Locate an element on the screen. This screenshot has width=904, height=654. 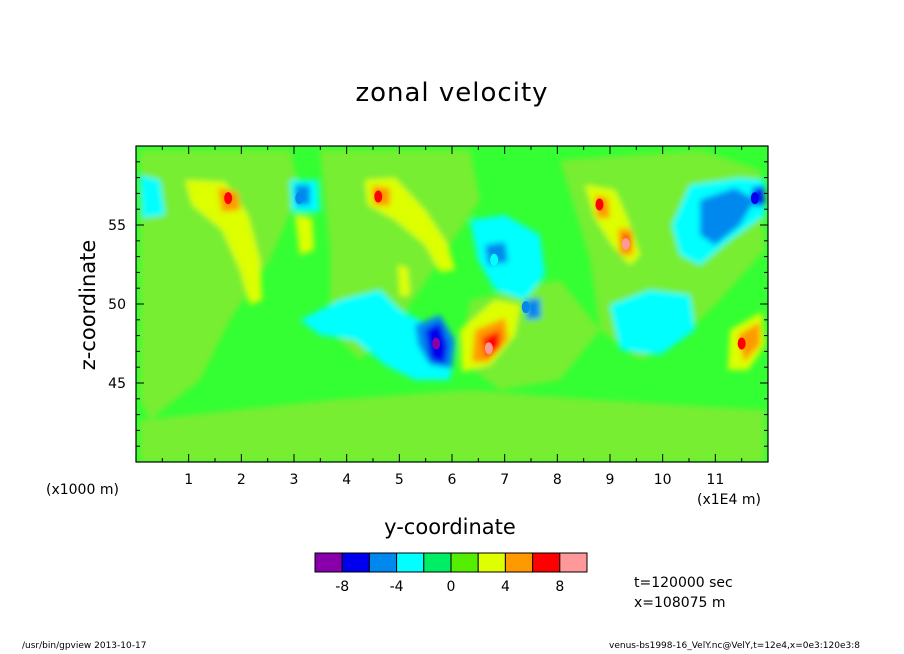
orange-core is located at coordinates (749, 342).